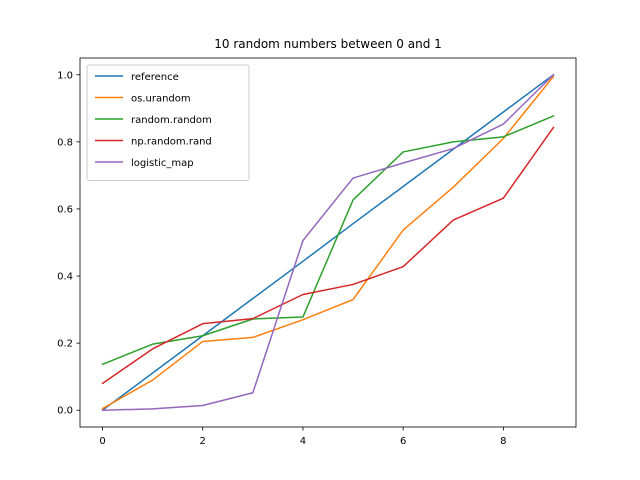 The height and width of the screenshot is (480, 640). I want to click on y-tick-label: 0.2, so click(65, 344).